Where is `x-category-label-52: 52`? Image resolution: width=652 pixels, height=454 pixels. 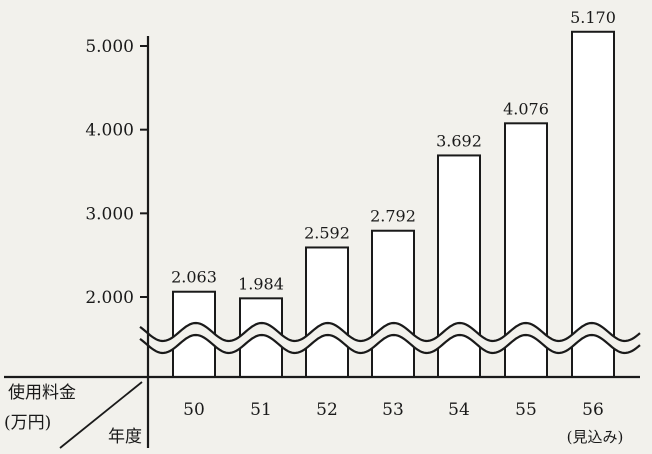 x-category-label-52: 52 is located at coordinates (327, 410).